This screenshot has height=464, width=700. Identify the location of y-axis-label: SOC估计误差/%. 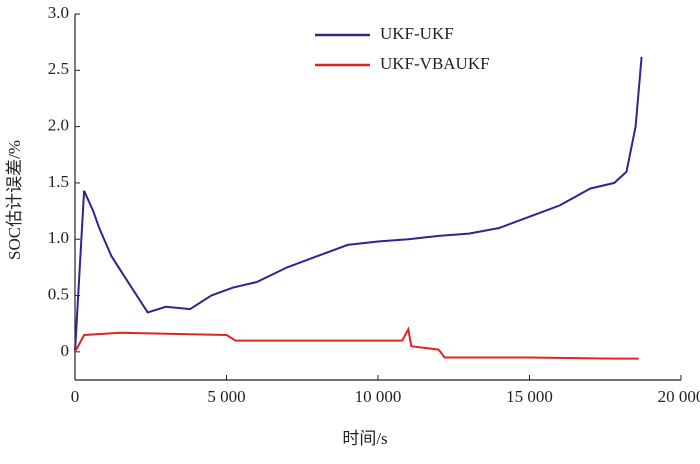
(14, 200).